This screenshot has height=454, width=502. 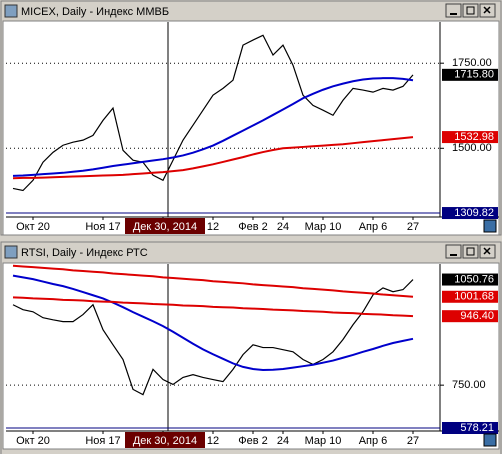 What do you see at coordinates (477, 428) in the screenshot?
I see `value-marker-label: 578.21` at bounding box center [477, 428].